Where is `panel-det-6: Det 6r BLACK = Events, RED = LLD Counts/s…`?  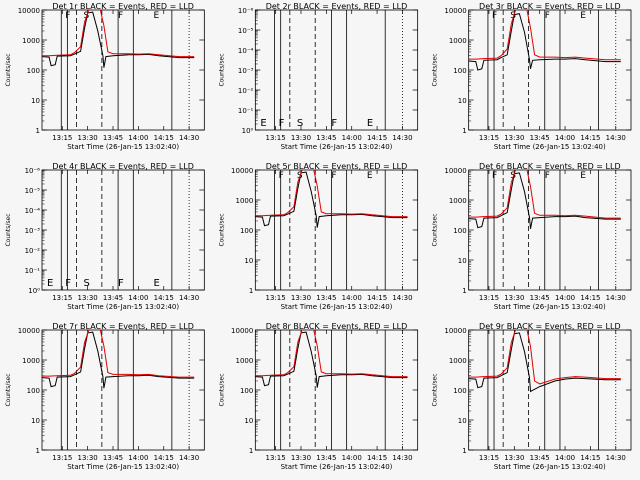 panel-det-6: Det 6r BLACK = Events, RED = LLD Counts/s… is located at coordinates (532, 236).